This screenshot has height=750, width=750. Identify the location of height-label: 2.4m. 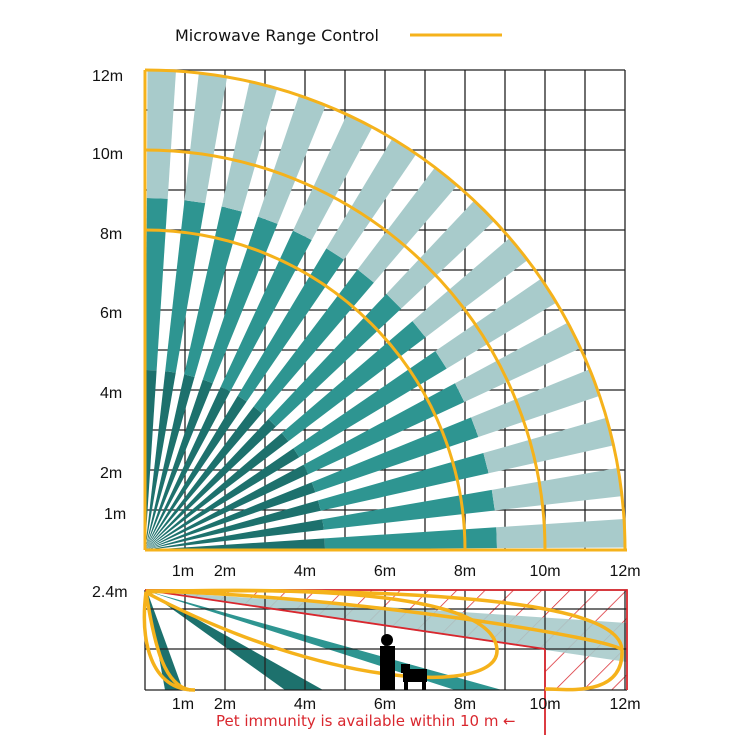
(110, 592).